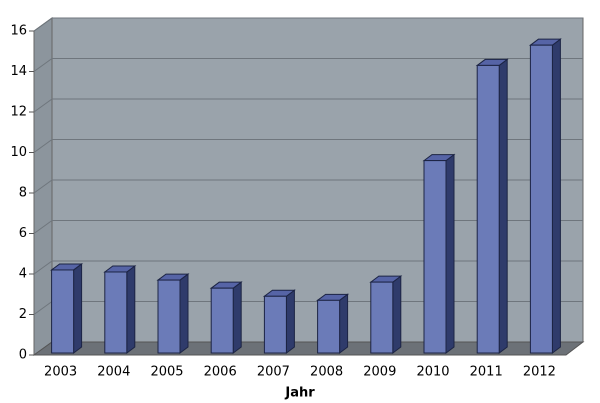 This screenshot has width=600, height=403. I want to click on x-tick-label: 2009, so click(379, 372).